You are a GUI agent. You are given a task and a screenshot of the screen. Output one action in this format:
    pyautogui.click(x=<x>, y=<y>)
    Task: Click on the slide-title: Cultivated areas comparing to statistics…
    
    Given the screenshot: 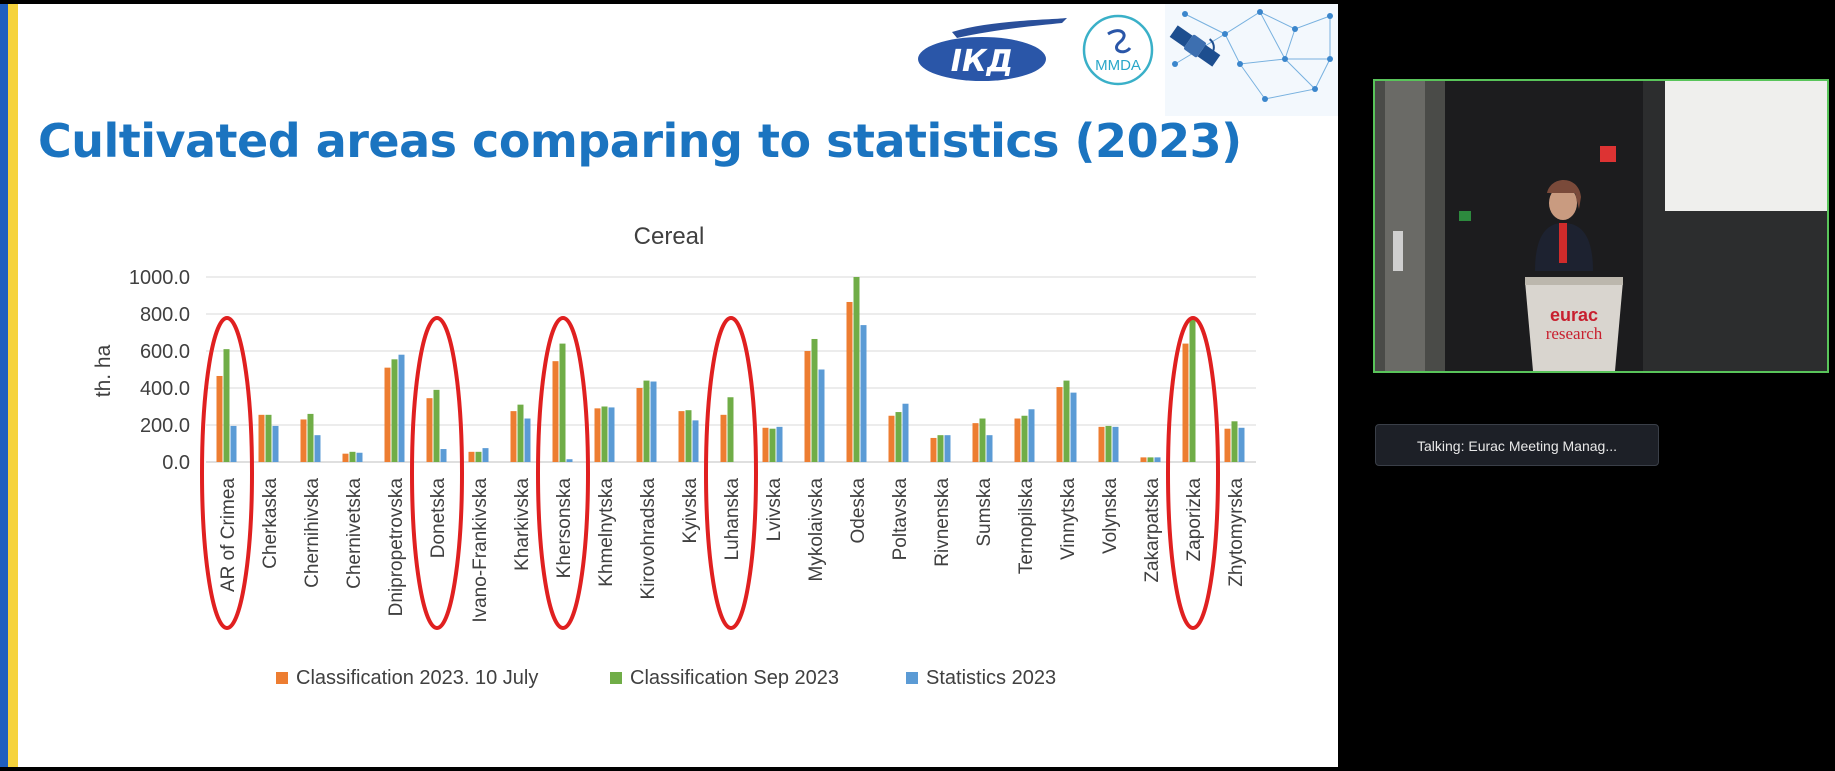 What is the action you would take?
    pyautogui.click(x=640, y=141)
    